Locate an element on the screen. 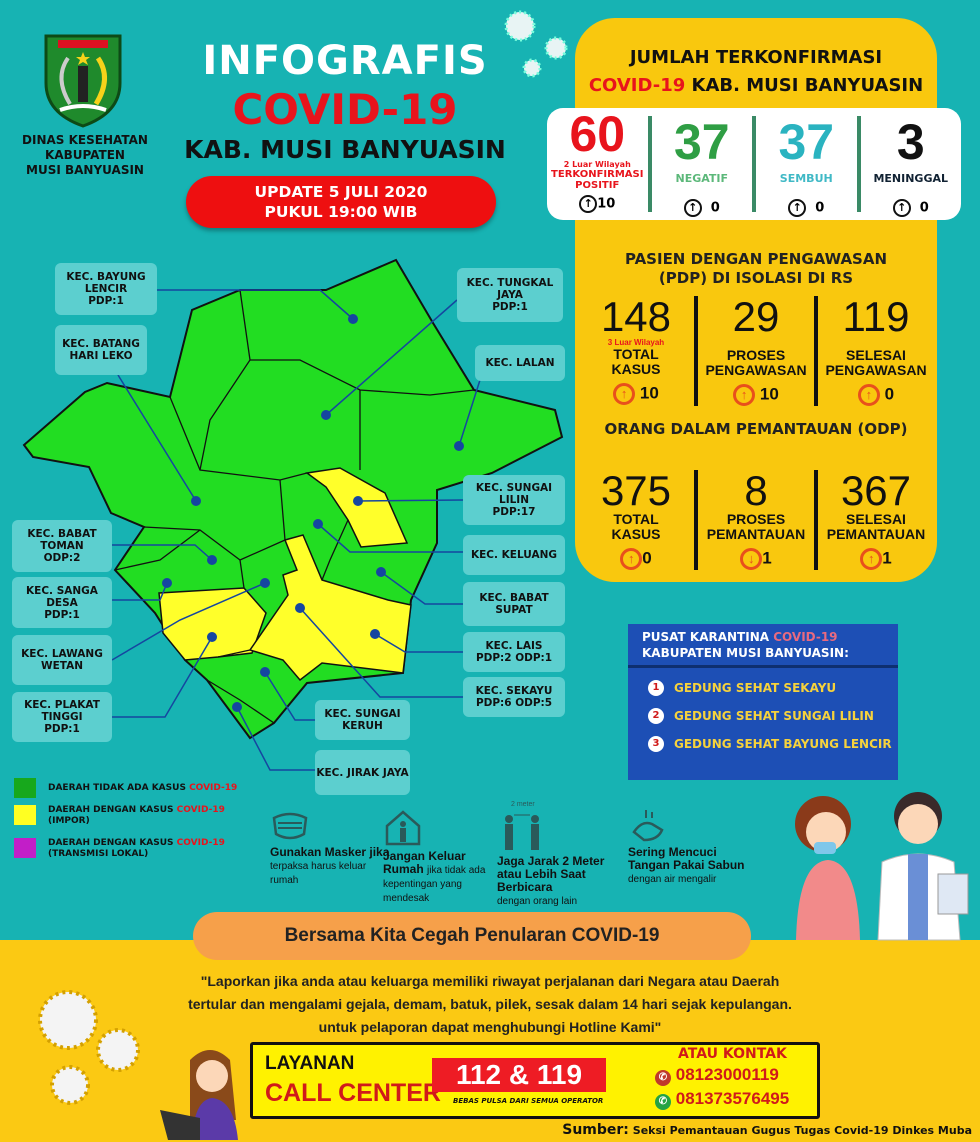 The height and width of the screenshot is (1142, 980). district-label-sanga-desa: KEC. SANGA DESA PDP:1 is located at coordinates (62, 602).